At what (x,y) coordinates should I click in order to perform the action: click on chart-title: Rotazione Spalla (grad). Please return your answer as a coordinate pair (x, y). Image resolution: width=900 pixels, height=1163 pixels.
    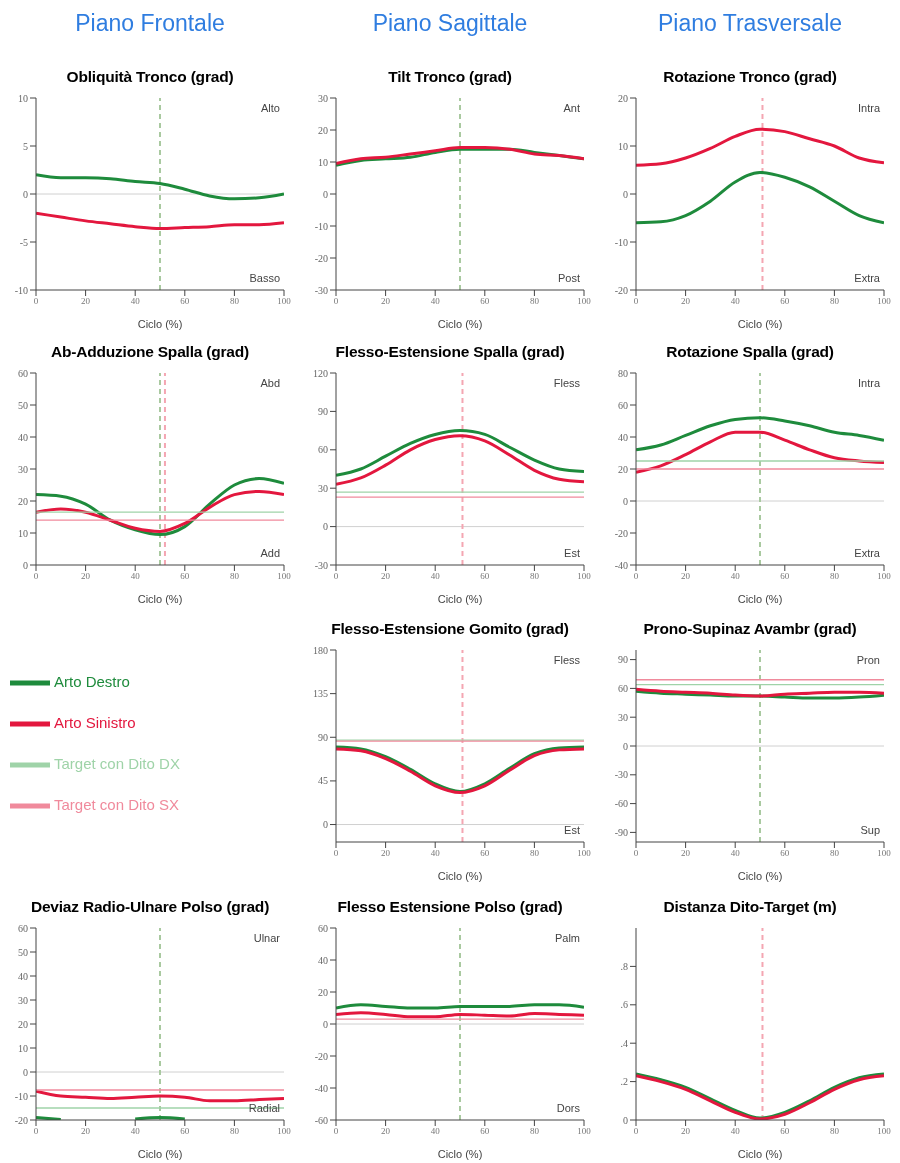
    Looking at the image, I should click on (750, 352).